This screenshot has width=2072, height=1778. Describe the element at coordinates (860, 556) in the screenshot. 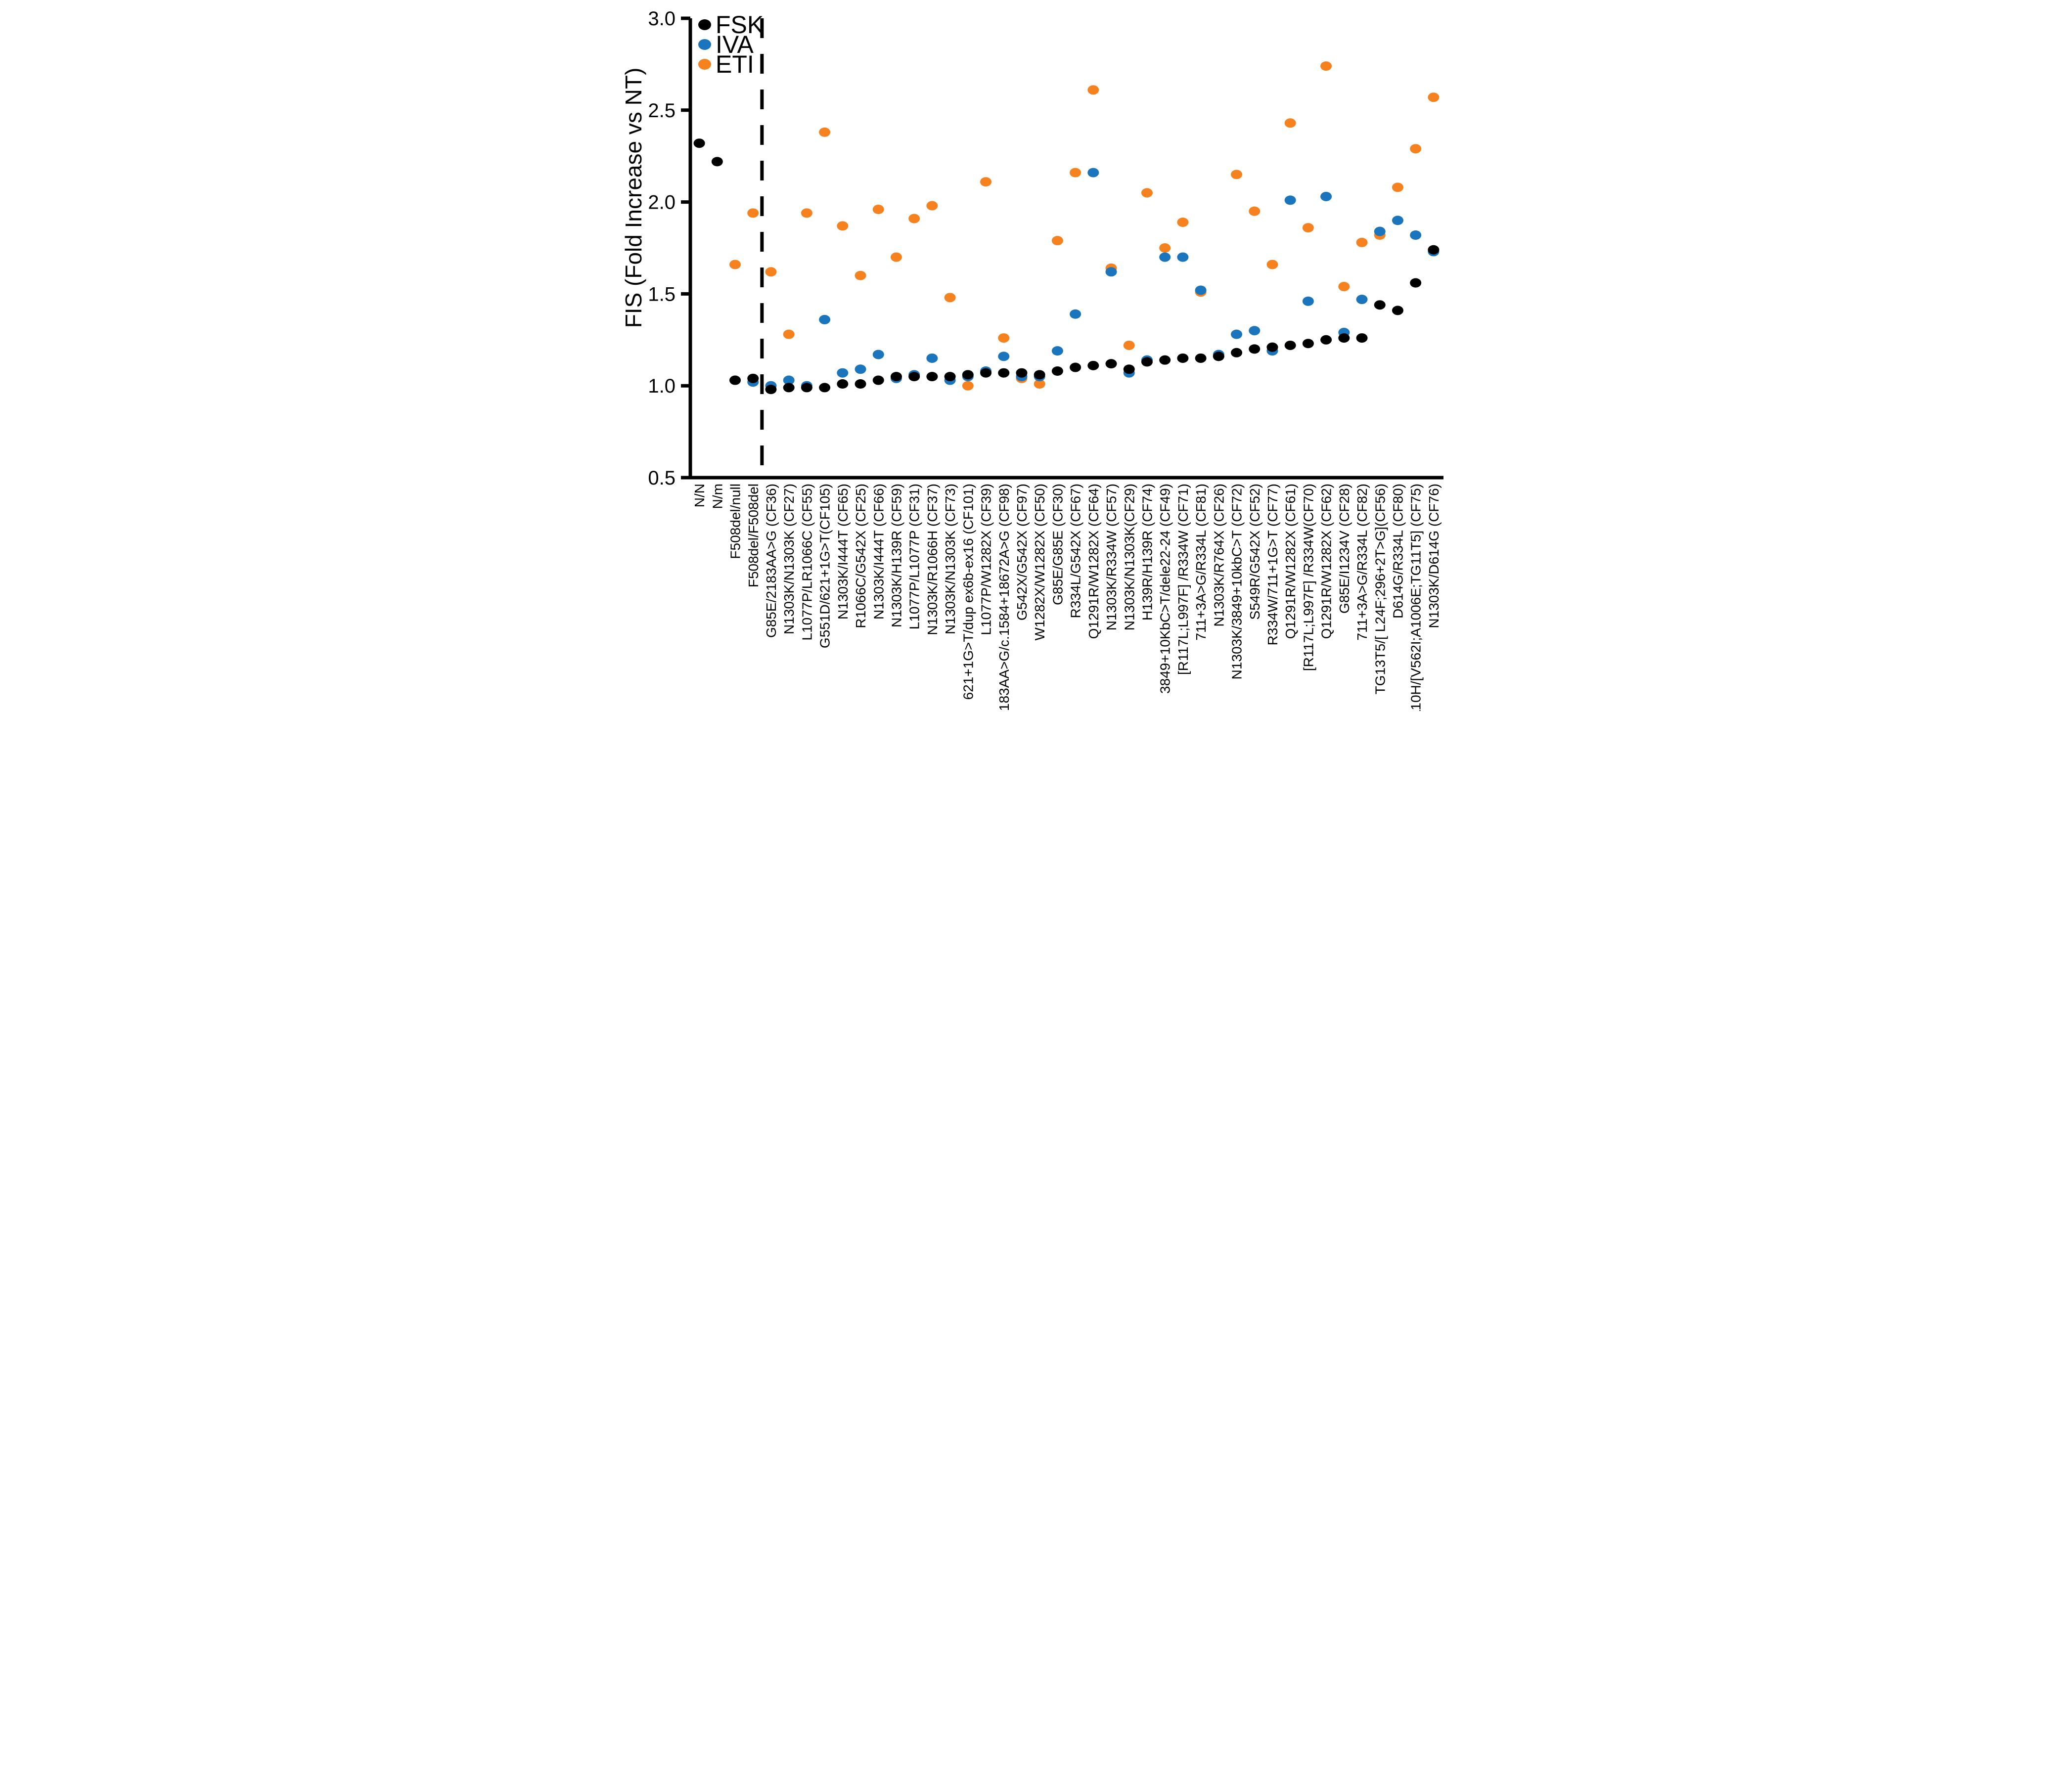

I see `x-tick-label: R1066C/G542X (CF25)` at that location.